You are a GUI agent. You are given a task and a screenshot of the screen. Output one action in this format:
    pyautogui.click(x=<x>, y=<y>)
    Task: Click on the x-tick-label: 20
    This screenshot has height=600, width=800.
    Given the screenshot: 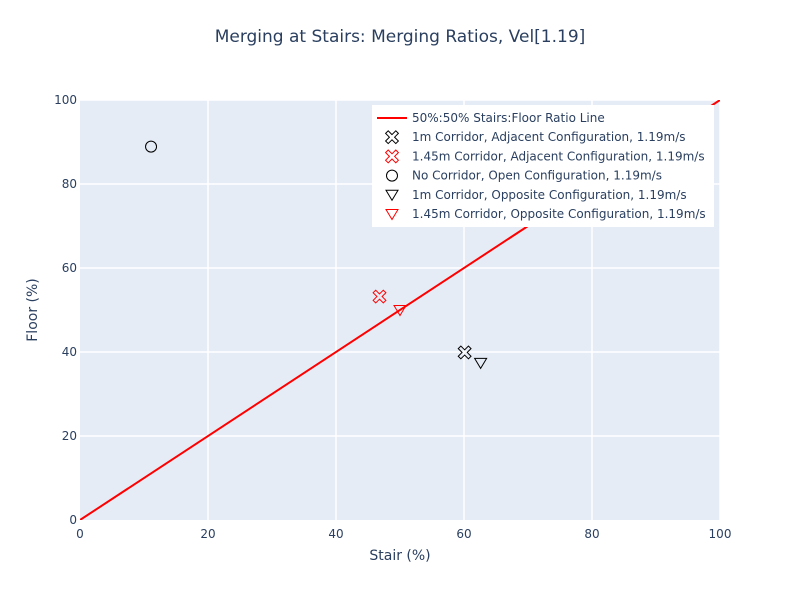 What is the action you would take?
    pyautogui.click(x=207, y=534)
    